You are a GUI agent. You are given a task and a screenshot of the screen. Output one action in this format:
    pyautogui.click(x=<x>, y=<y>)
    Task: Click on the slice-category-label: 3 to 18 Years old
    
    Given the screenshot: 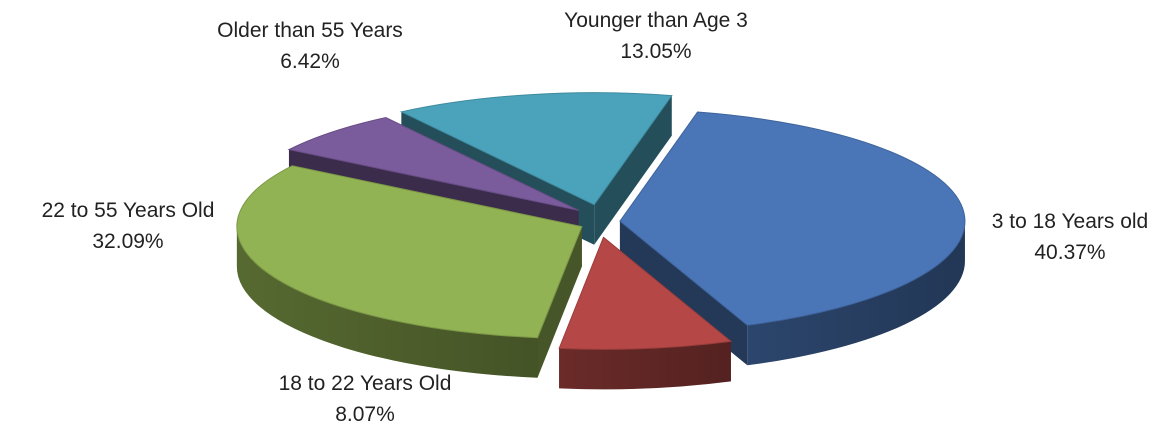 What is the action you would take?
    pyautogui.click(x=1070, y=221)
    